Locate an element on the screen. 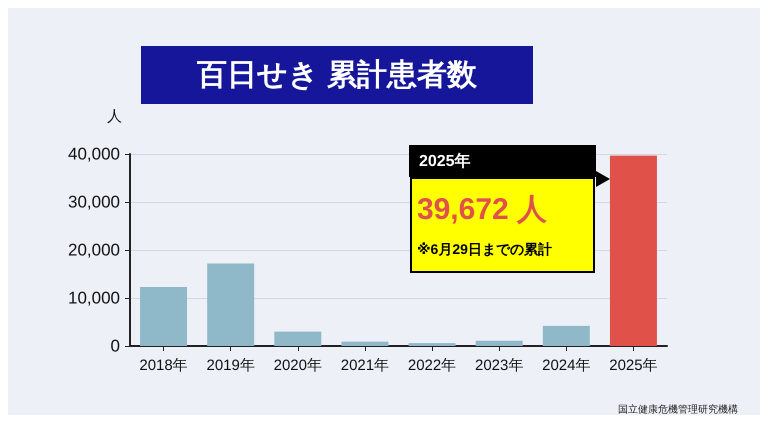  y-tick-label: 0 is located at coordinates (115, 346).